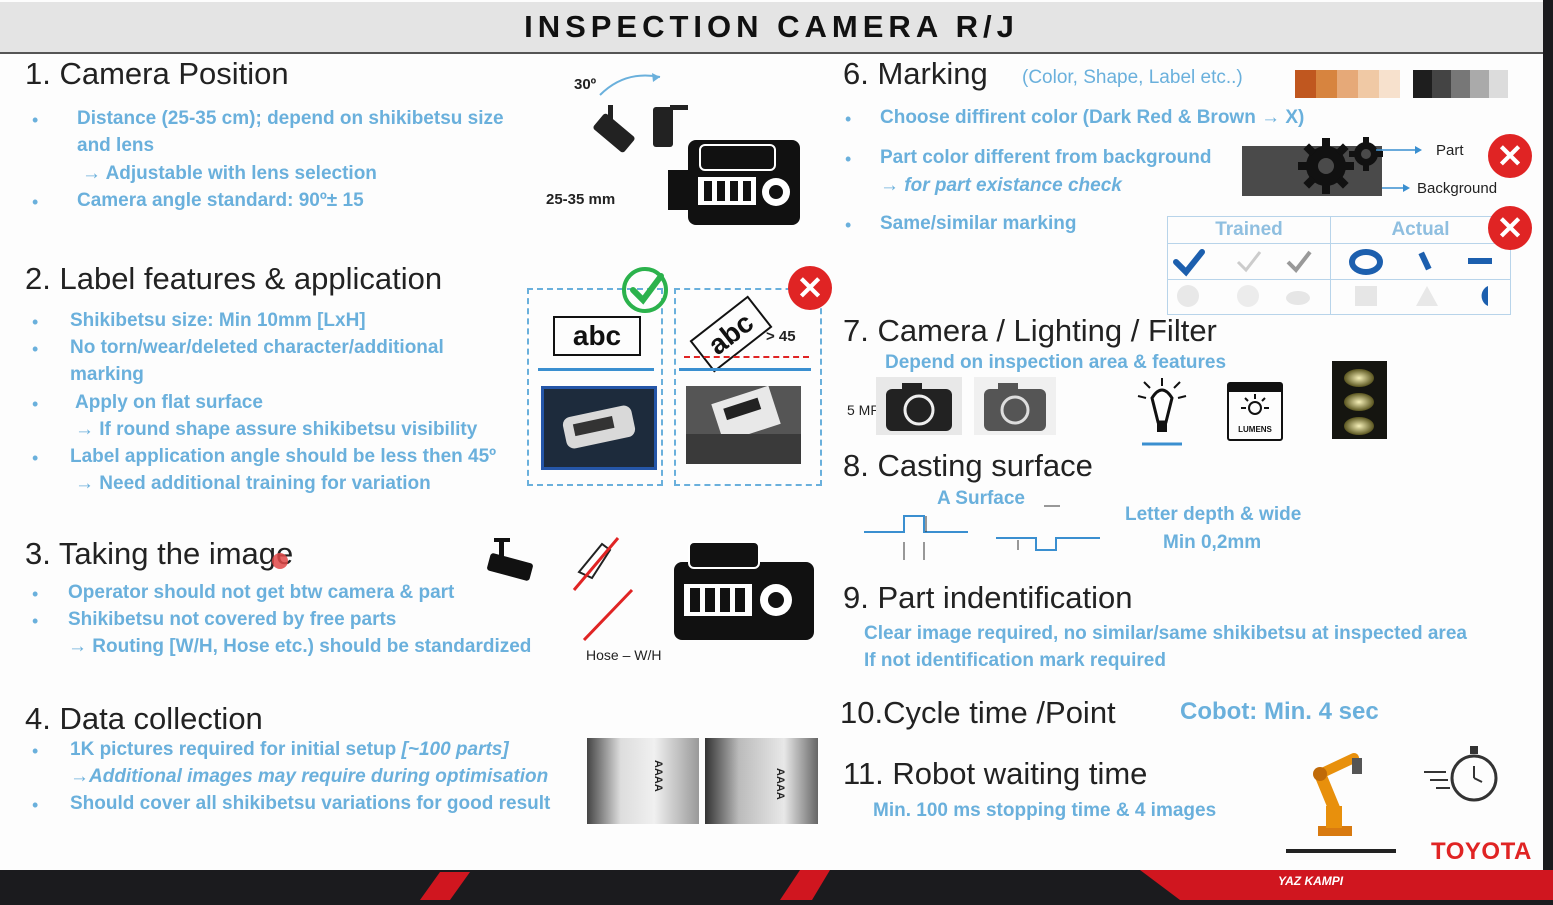 This screenshot has width=1553, height=905. I want to click on good-label-photo, so click(599, 428).